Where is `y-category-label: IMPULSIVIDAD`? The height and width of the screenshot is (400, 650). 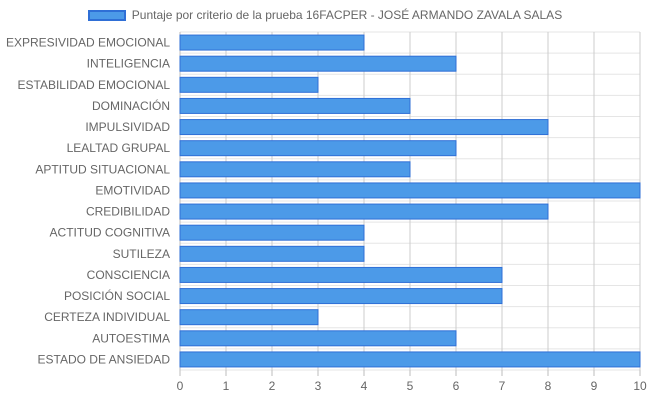 y-category-label: IMPULSIVIDAD is located at coordinates (127, 127).